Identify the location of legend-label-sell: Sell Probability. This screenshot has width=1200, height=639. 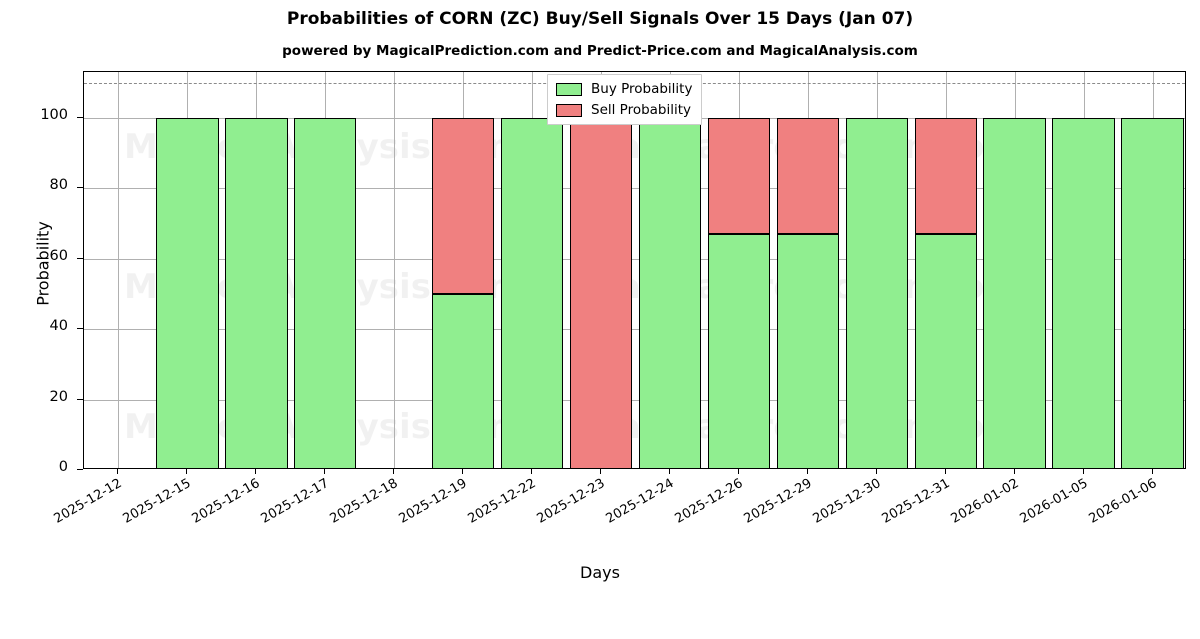
(641, 110).